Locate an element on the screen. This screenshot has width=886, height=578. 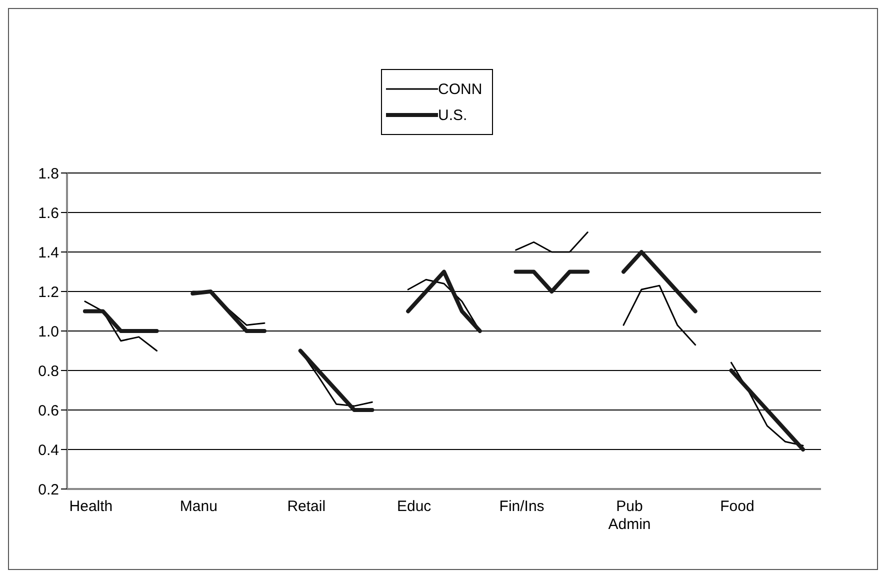
x-tick-label: Food is located at coordinates (737, 506).